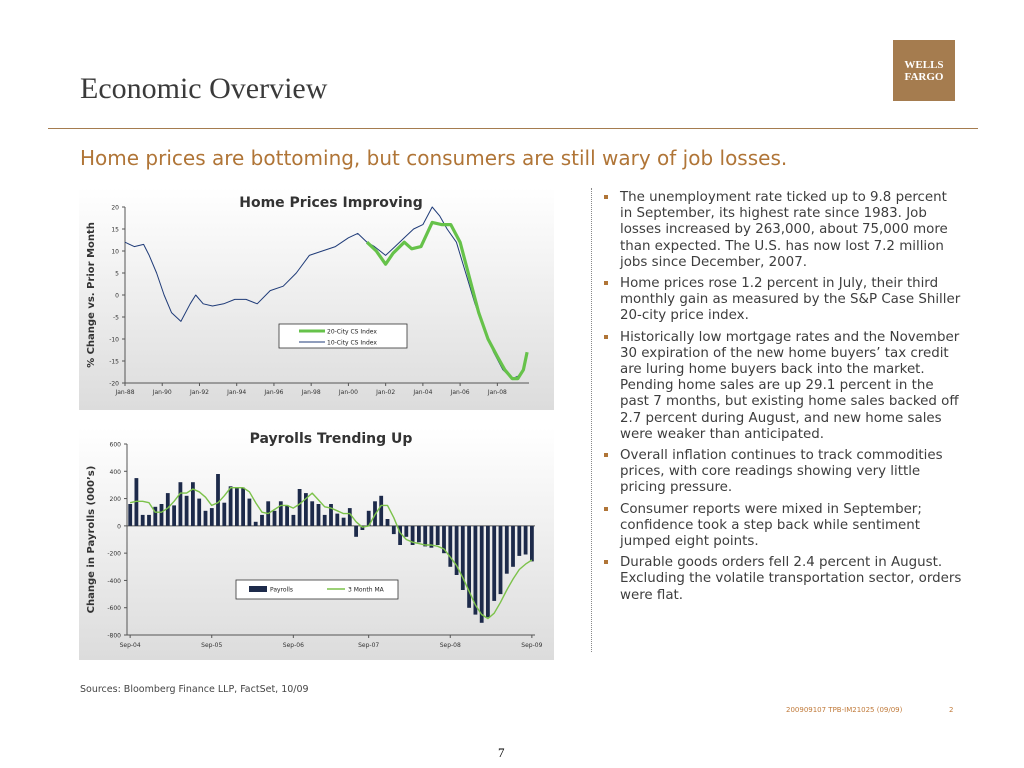 Image resolution: width=1024 pixels, height=768 pixels. What do you see at coordinates (460, 392) in the screenshot?
I see `x-tick-label: Jan-06` at bounding box center [460, 392].